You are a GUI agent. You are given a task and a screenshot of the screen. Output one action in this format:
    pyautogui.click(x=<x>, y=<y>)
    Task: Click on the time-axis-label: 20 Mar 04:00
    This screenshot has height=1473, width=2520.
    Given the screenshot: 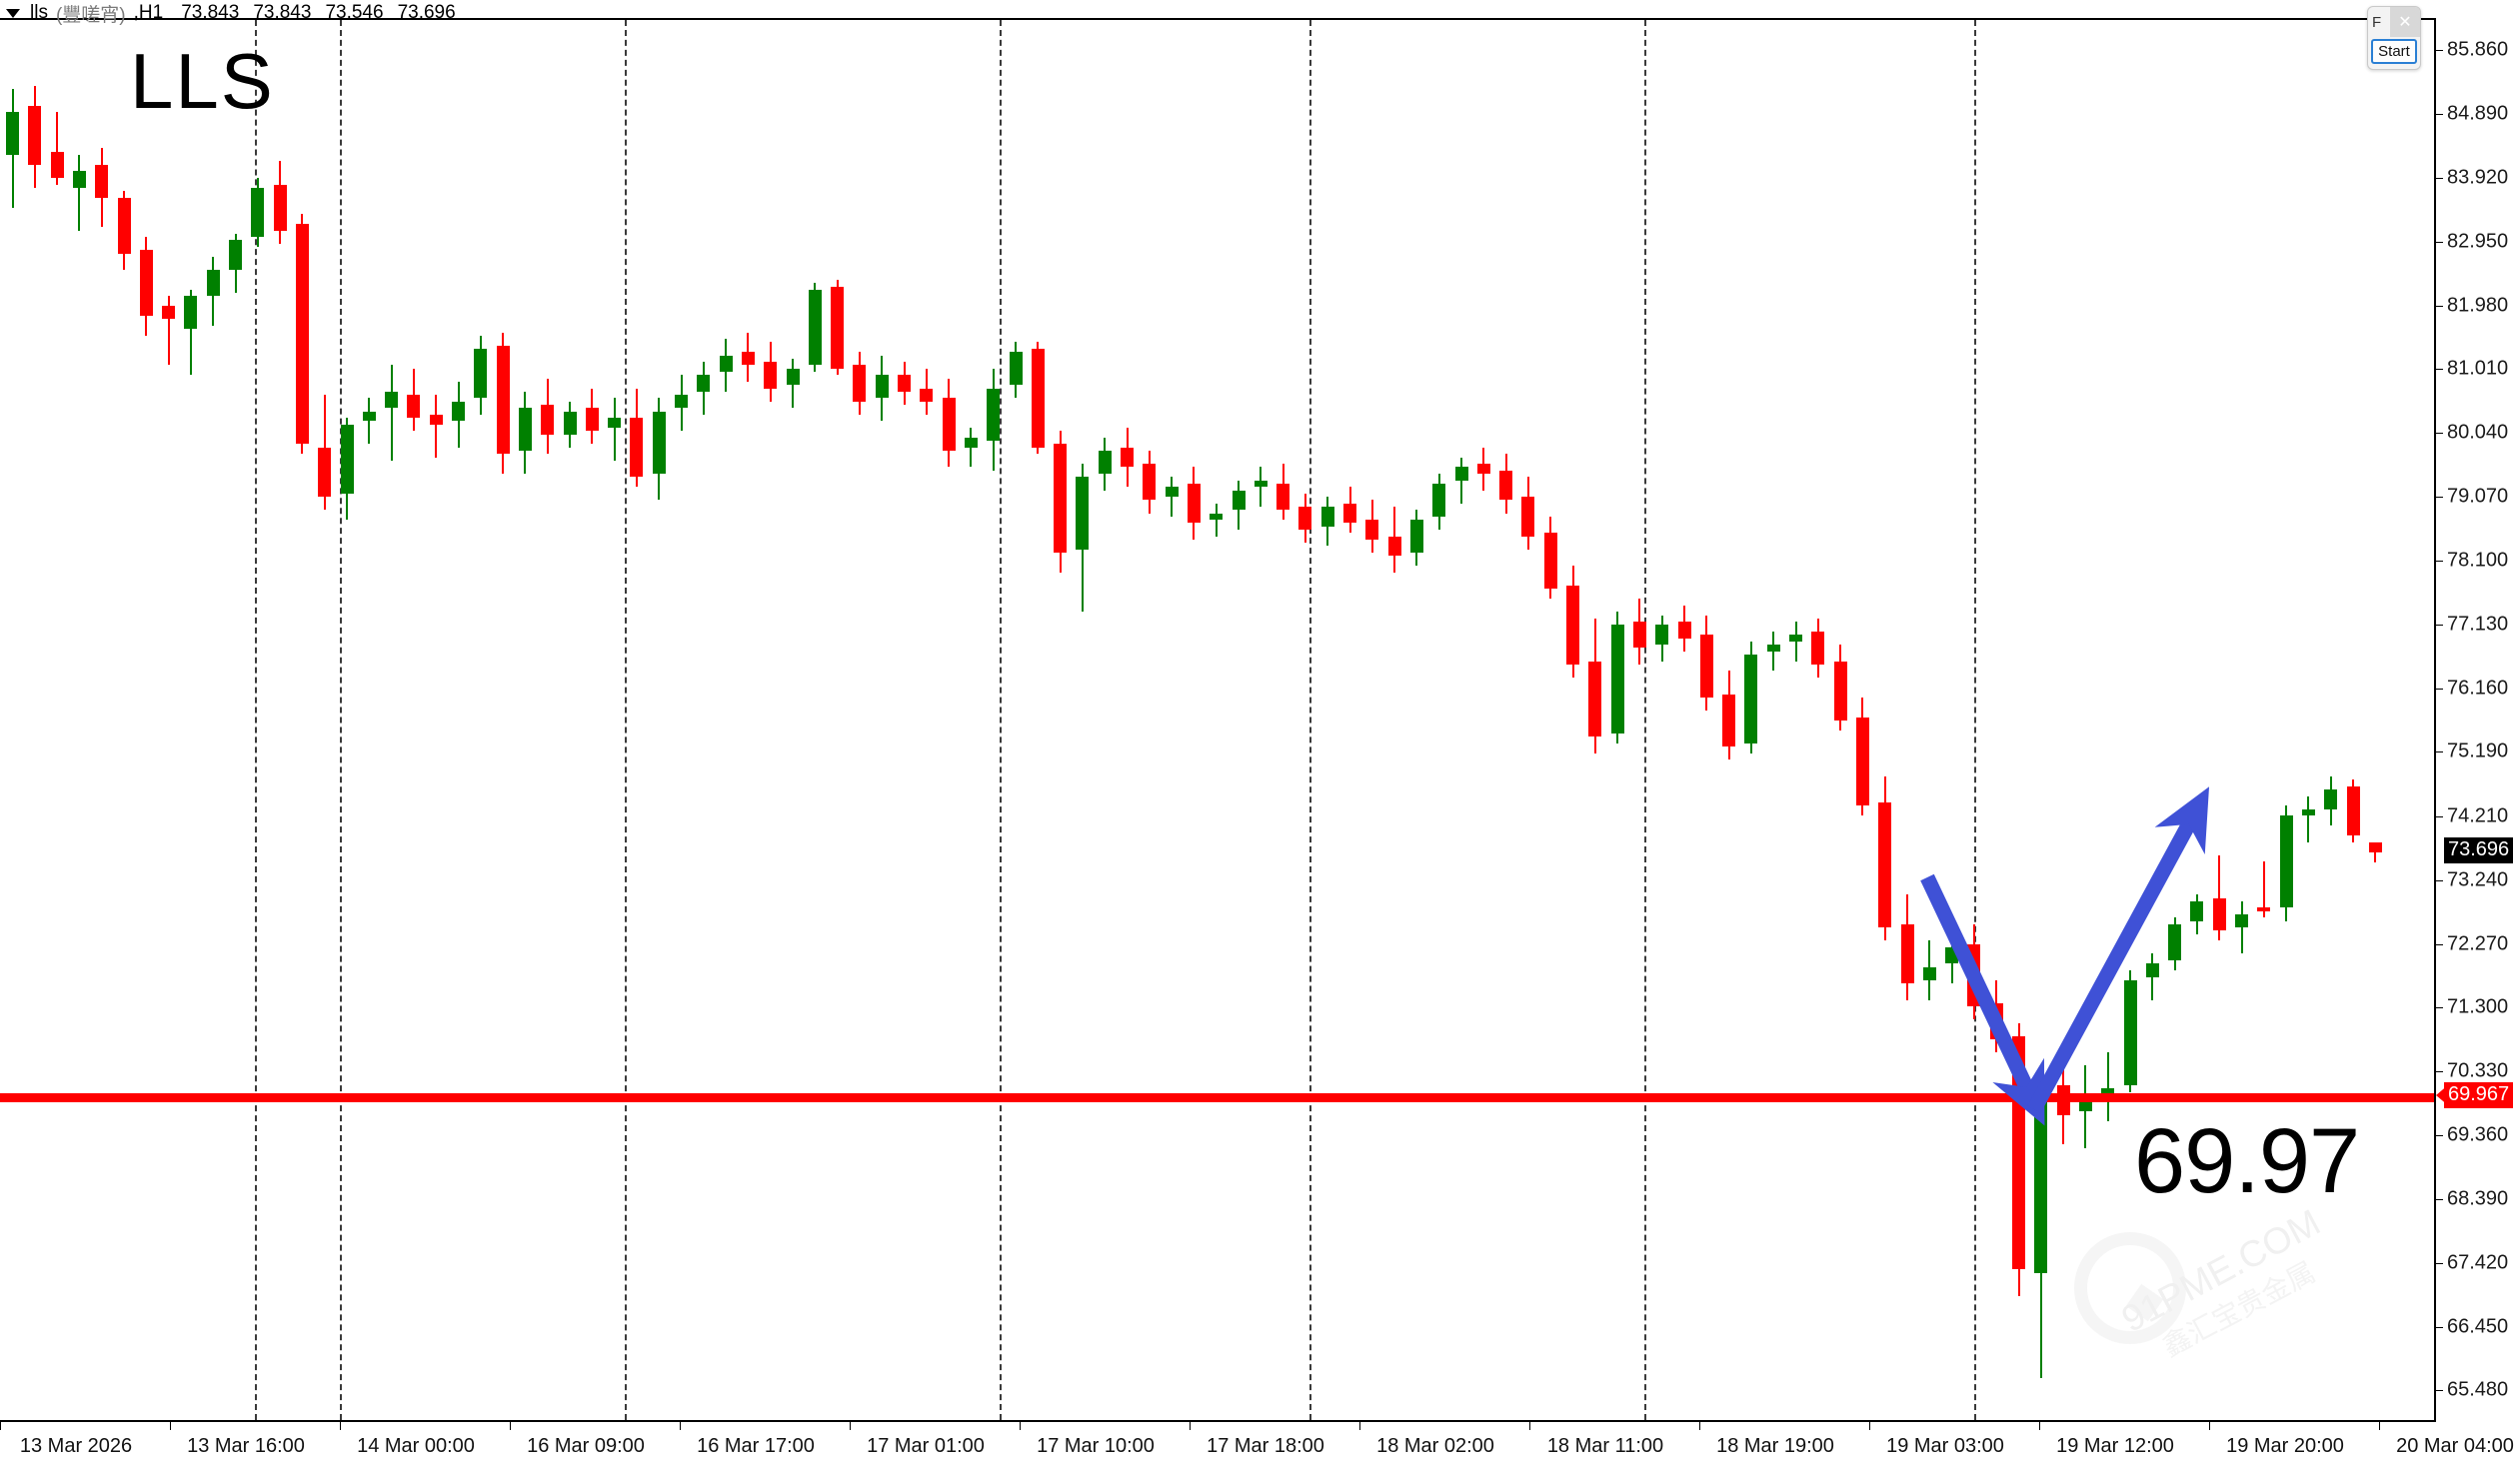 What is the action you would take?
    pyautogui.click(x=2455, y=1446)
    